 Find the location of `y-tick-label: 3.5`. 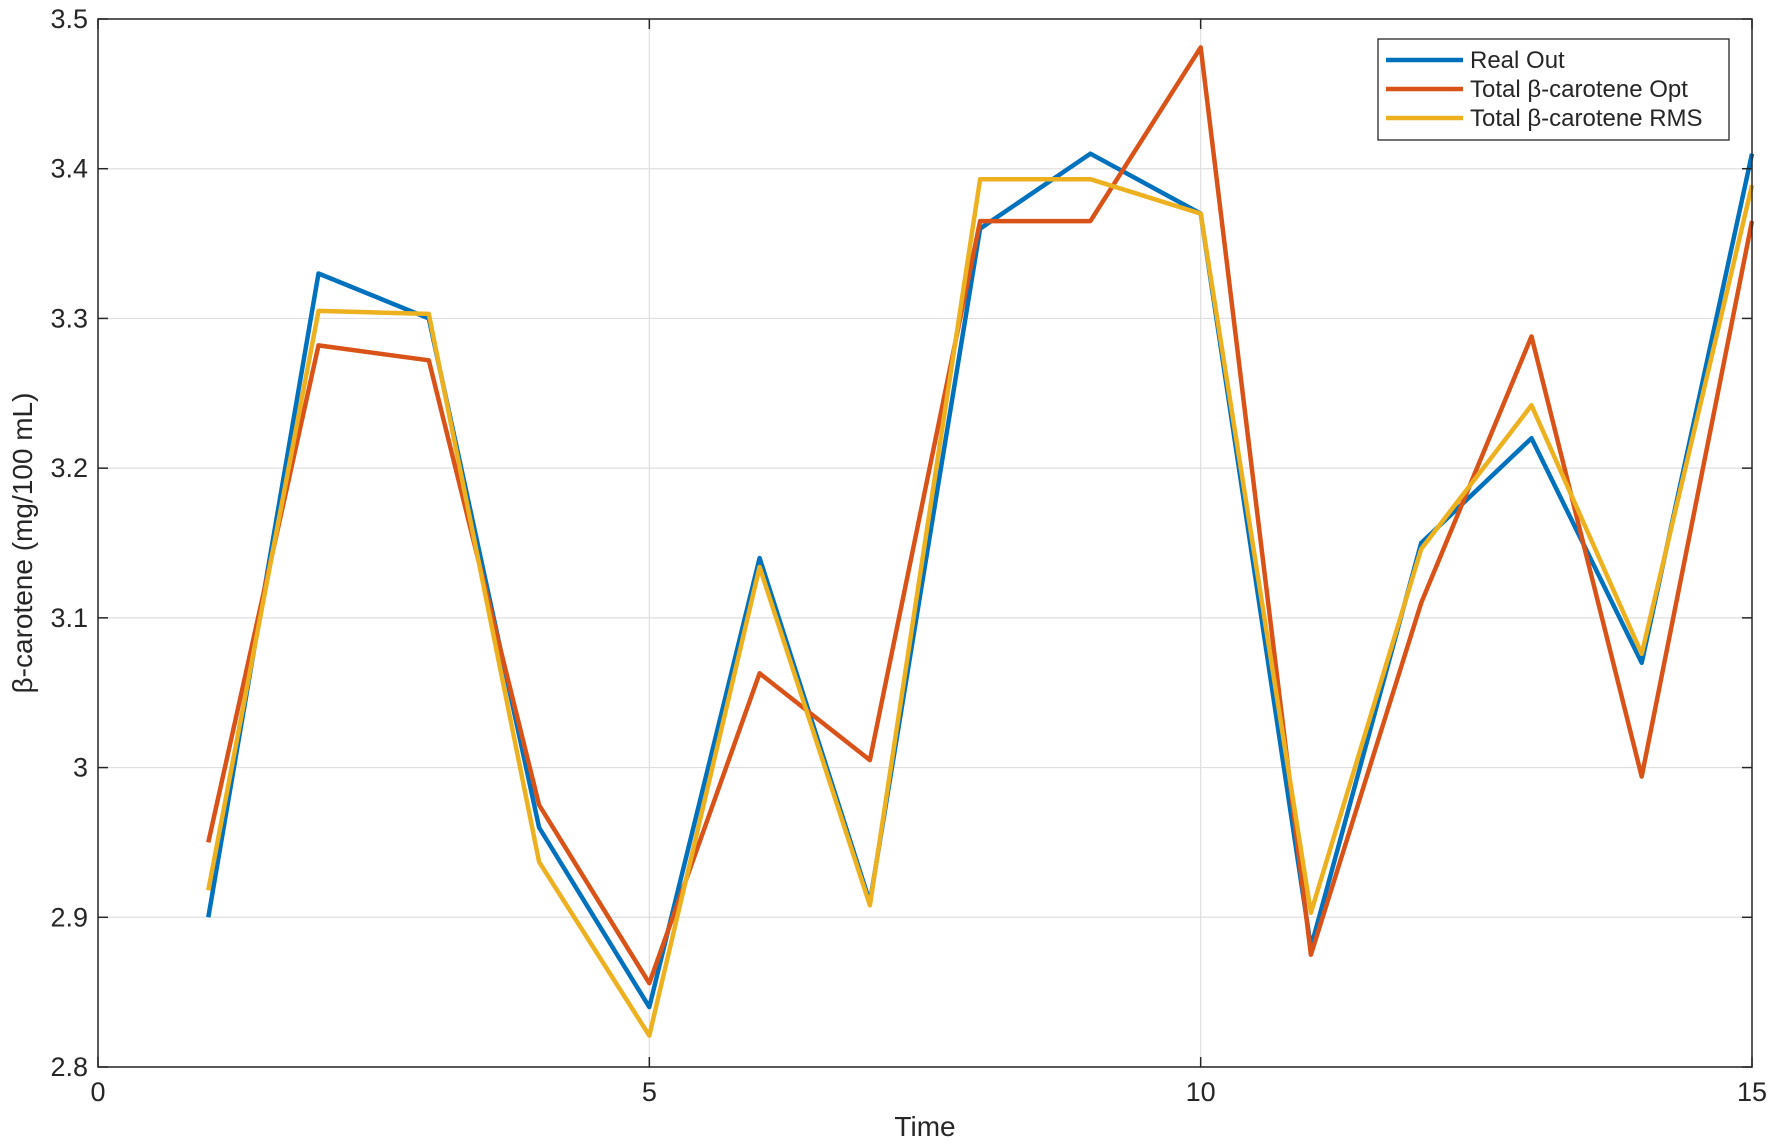

y-tick-label: 3.5 is located at coordinates (69, 19).